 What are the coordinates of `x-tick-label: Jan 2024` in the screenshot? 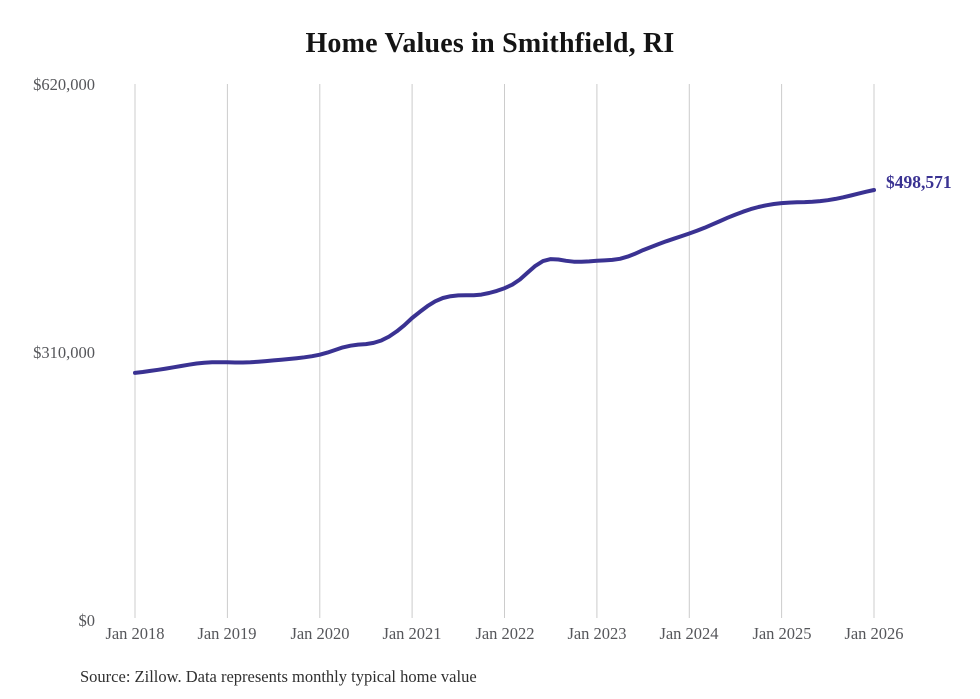 It's located at (689, 633).